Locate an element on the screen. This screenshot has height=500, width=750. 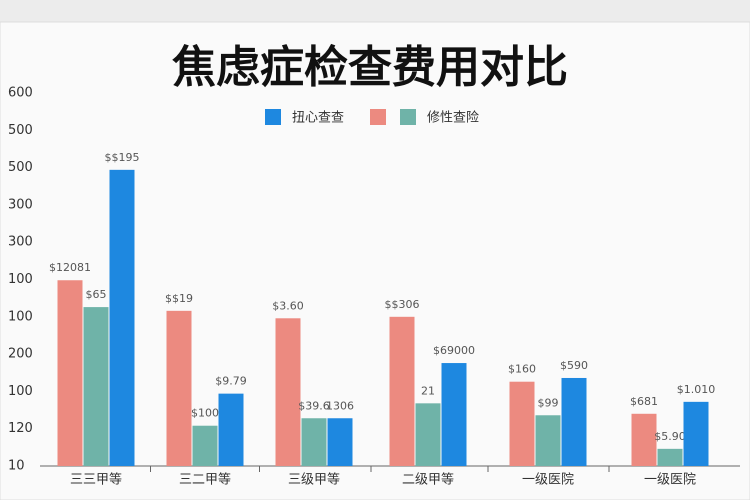
value-label: $65 is located at coordinates (96, 294).